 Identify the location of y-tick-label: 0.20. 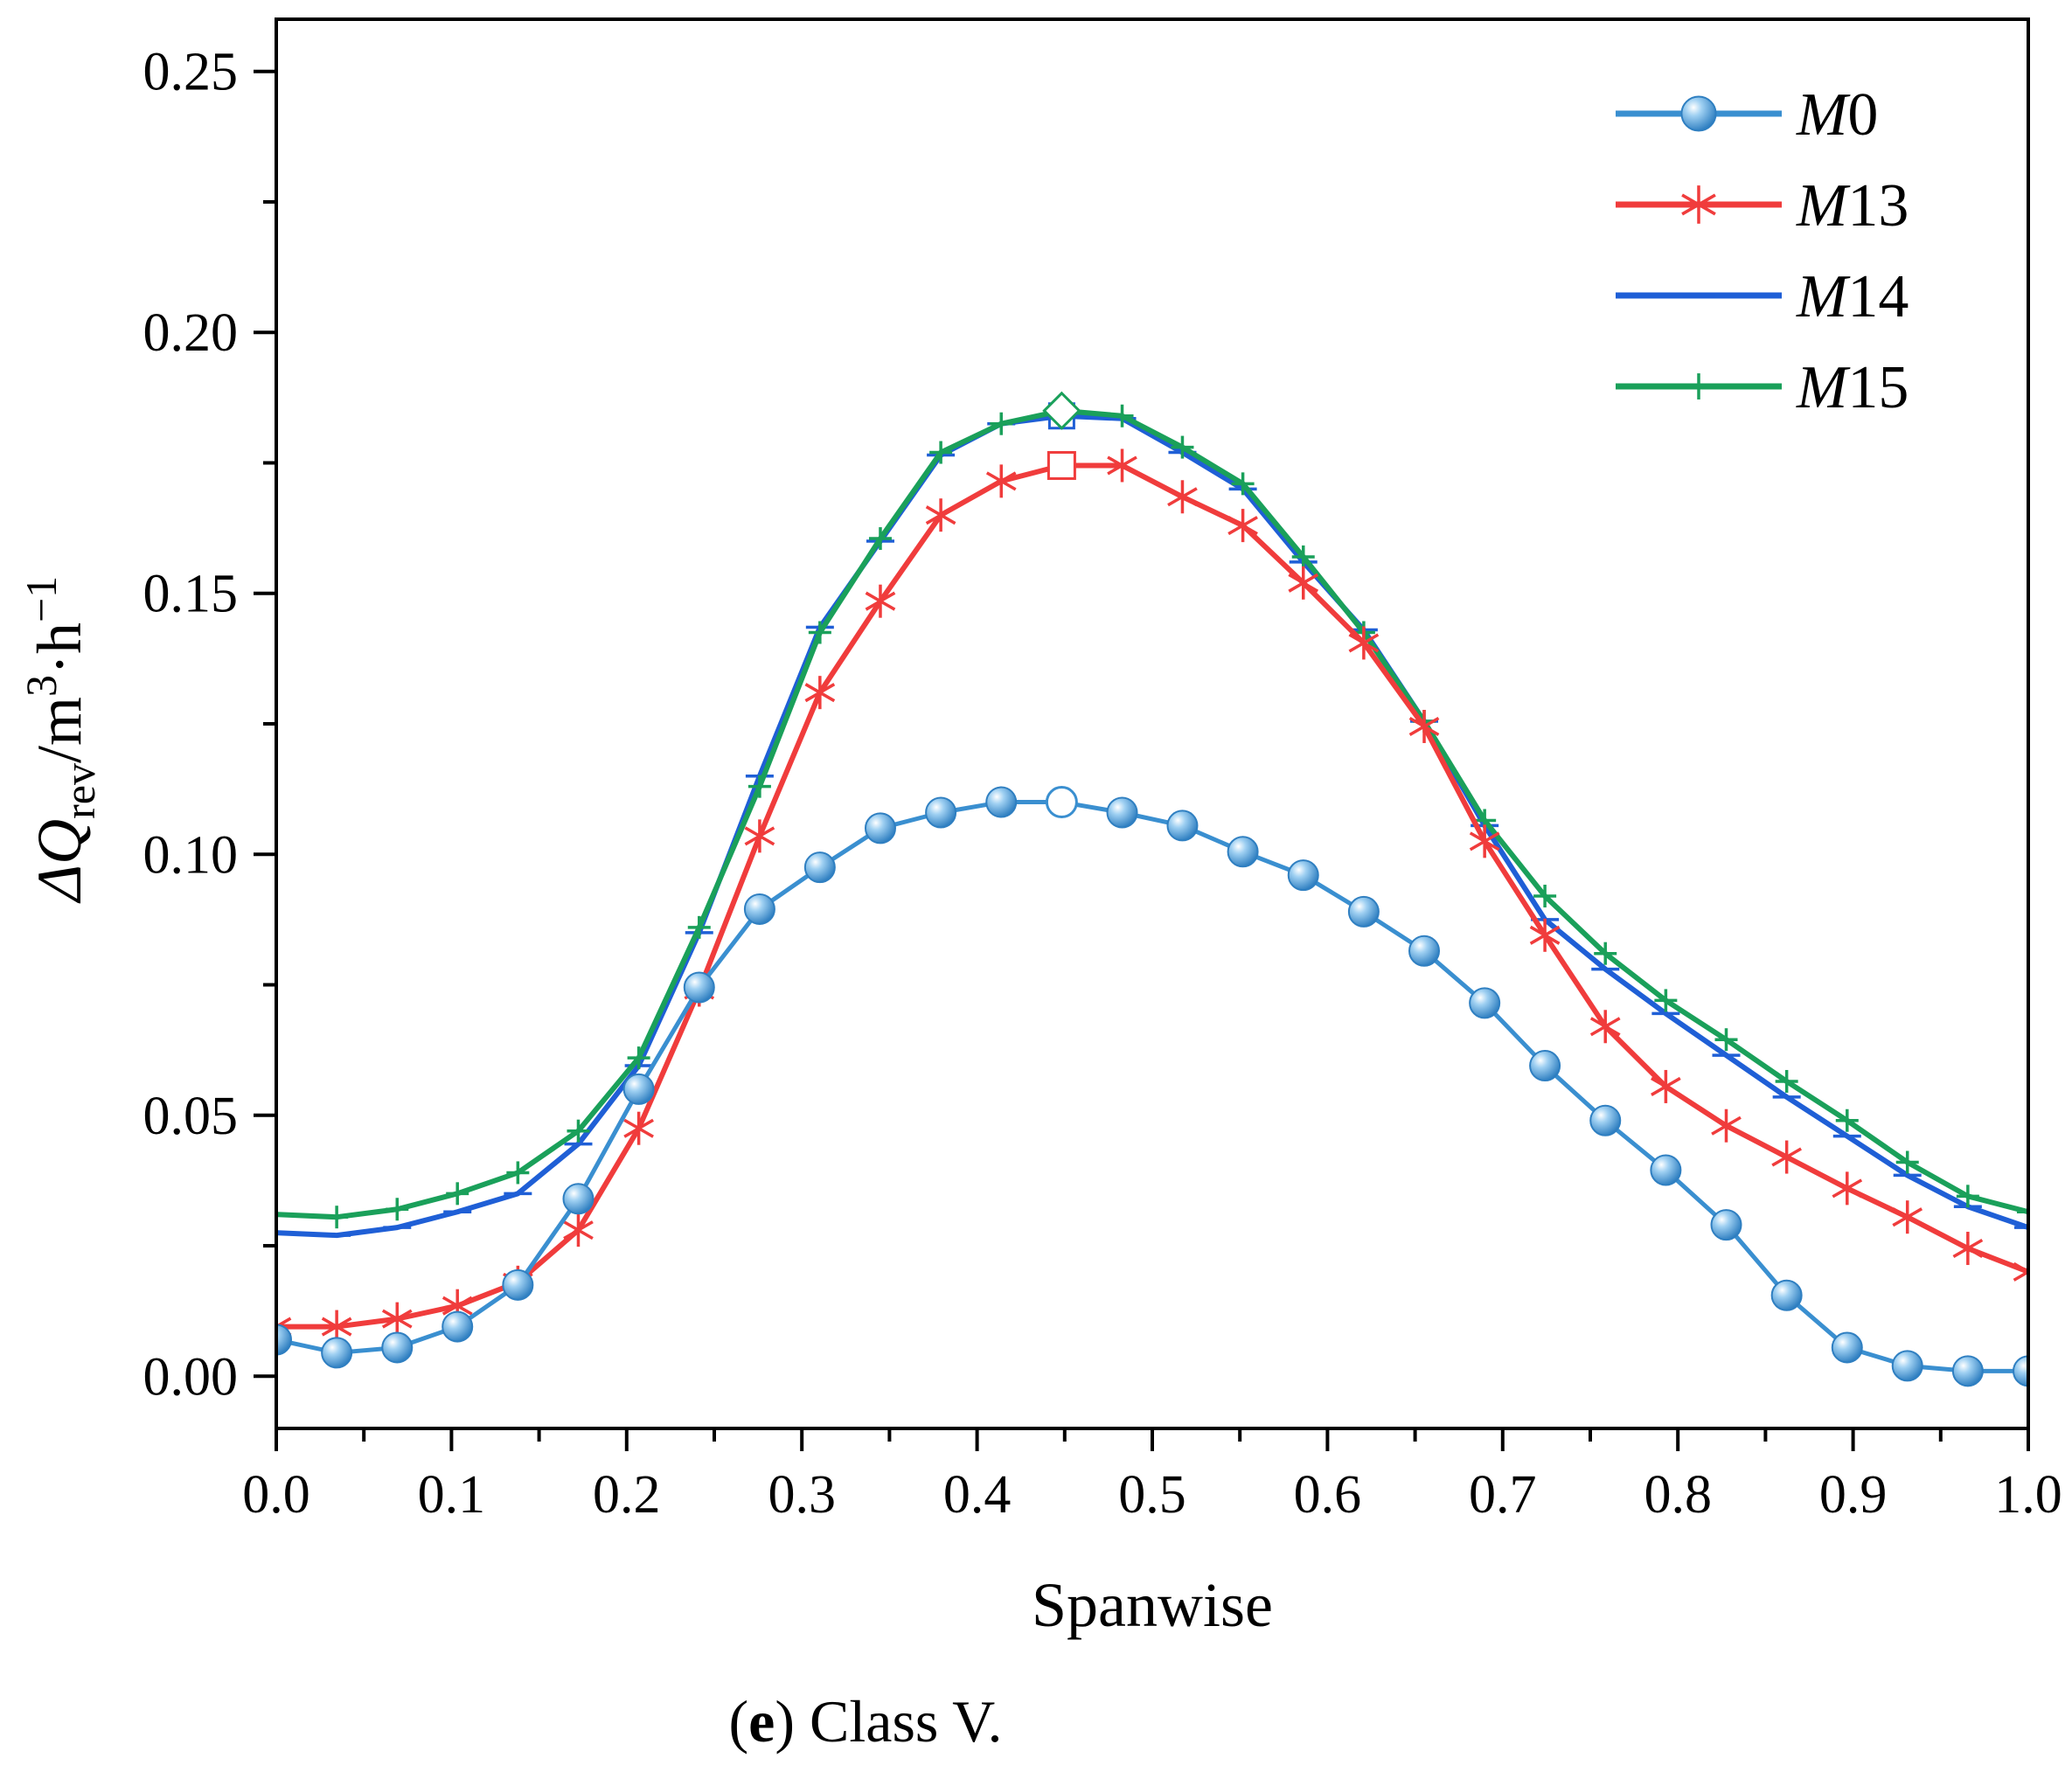
(191, 333).